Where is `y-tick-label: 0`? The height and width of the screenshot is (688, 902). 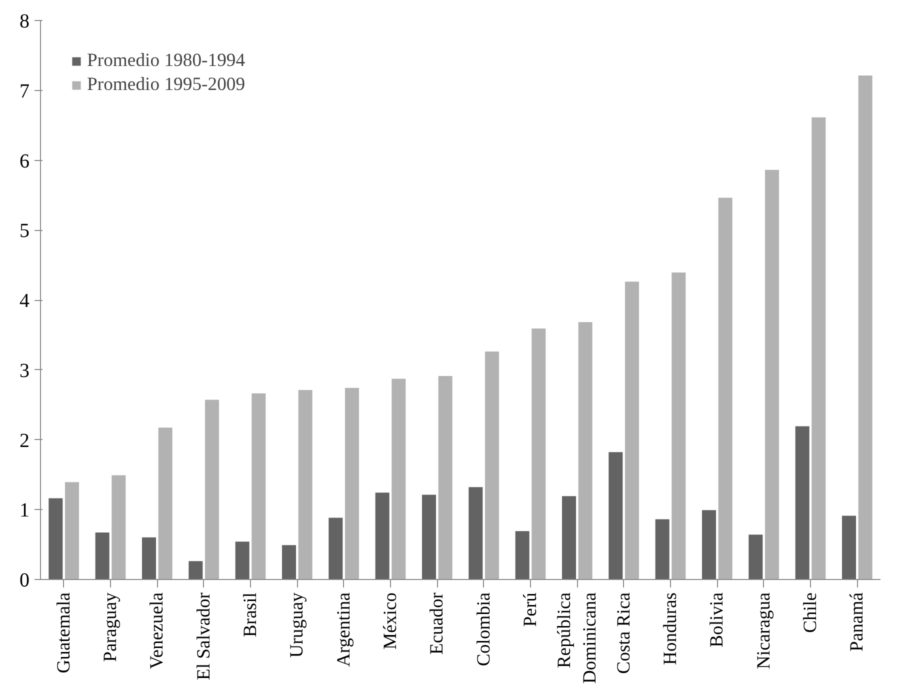
y-tick-label: 0 is located at coordinates (25, 581).